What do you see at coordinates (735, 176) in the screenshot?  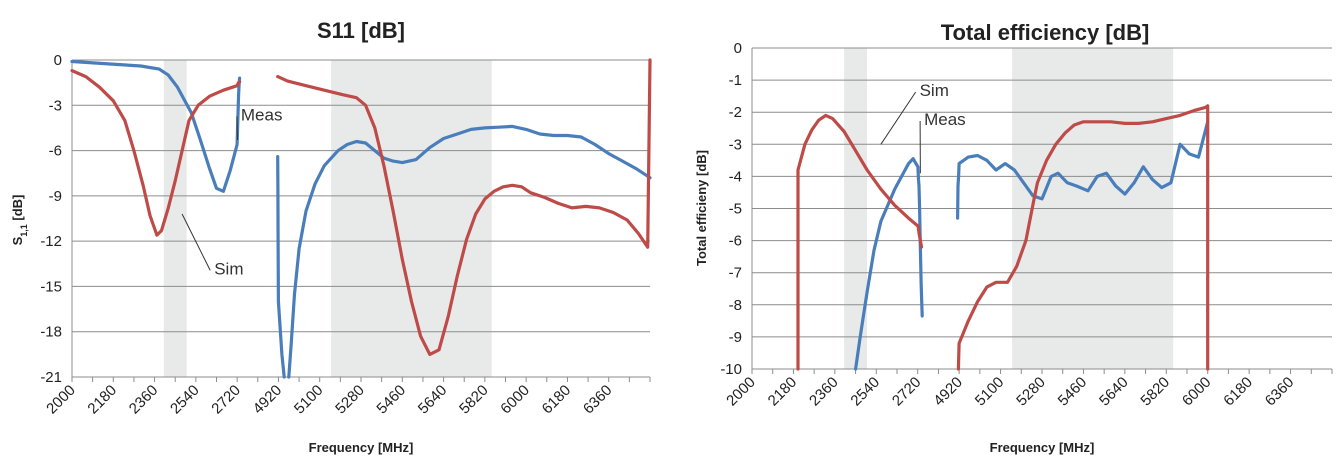 I see `y-tick-label: -4` at bounding box center [735, 176].